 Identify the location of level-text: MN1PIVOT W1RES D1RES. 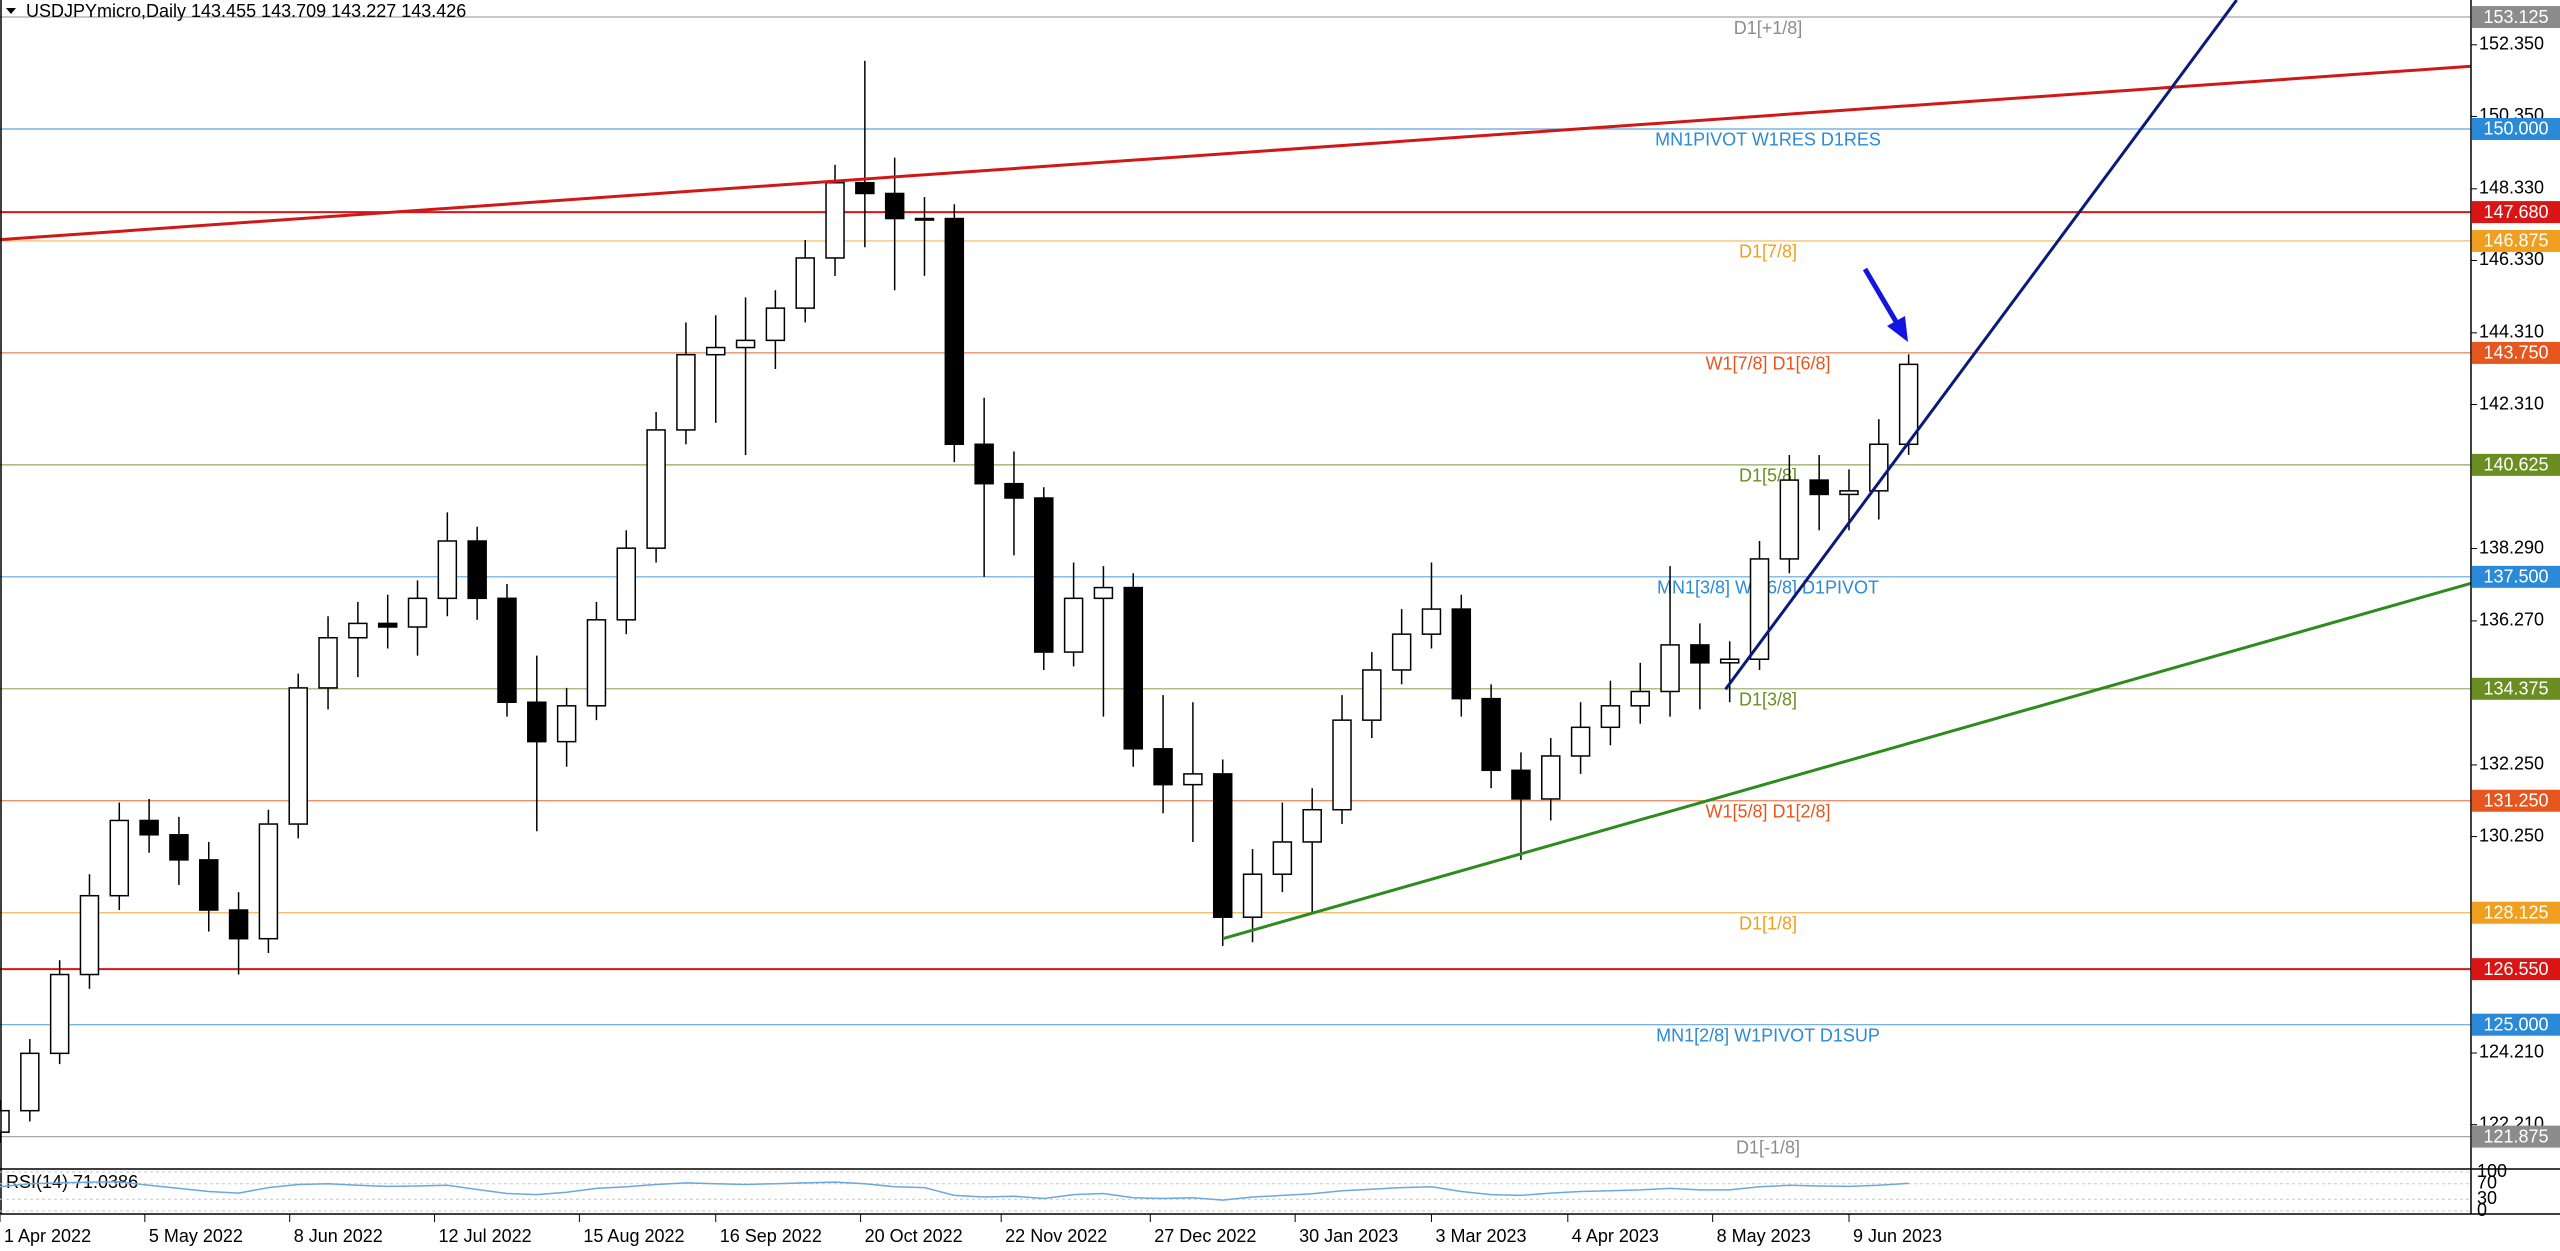
(1768, 140).